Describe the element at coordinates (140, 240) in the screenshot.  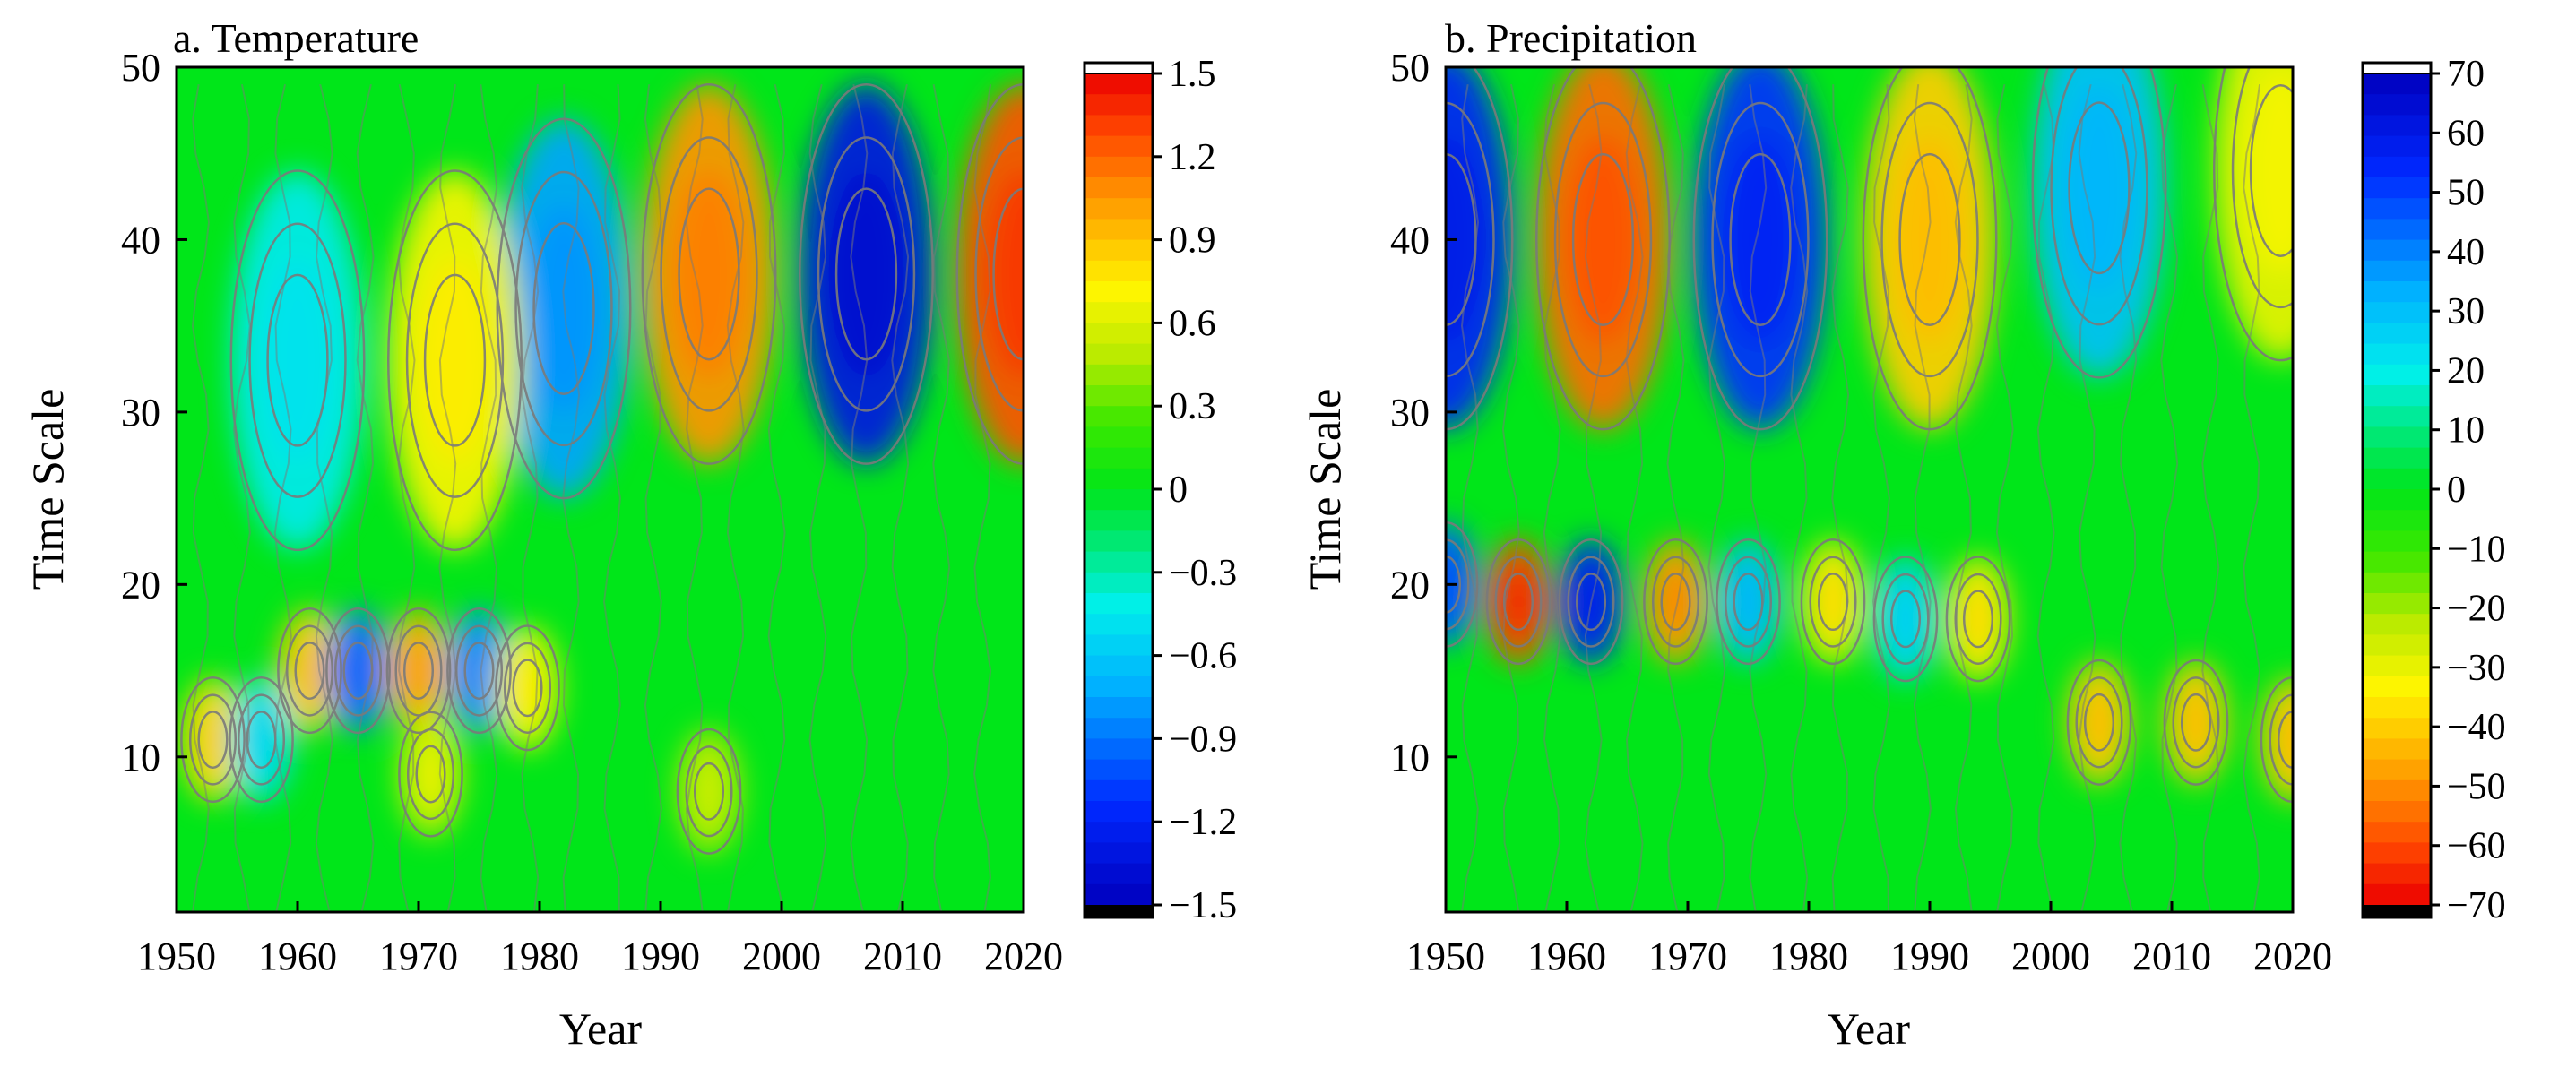
I see `y-tick-label: 40` at that location.